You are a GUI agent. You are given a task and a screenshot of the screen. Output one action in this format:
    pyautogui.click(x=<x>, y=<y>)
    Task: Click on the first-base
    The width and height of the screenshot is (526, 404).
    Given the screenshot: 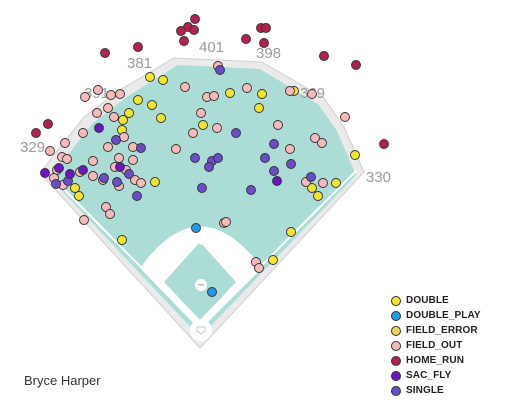 What is the action you would take?
    pyautogui.click(x=239, y=282)
    